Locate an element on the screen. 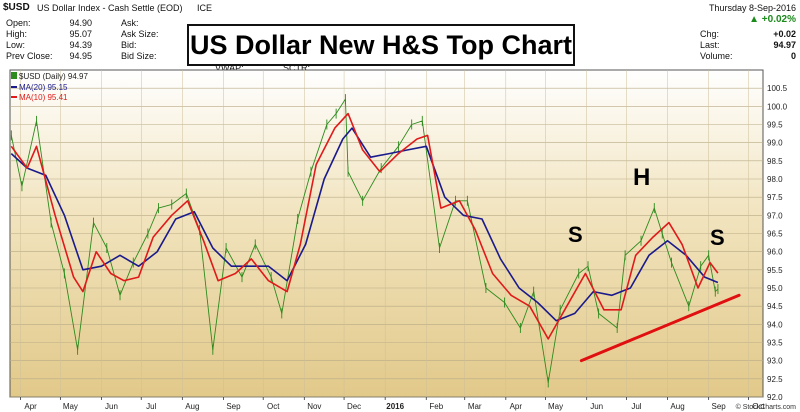  last-label: Last: is located at coordinates (710, 45).